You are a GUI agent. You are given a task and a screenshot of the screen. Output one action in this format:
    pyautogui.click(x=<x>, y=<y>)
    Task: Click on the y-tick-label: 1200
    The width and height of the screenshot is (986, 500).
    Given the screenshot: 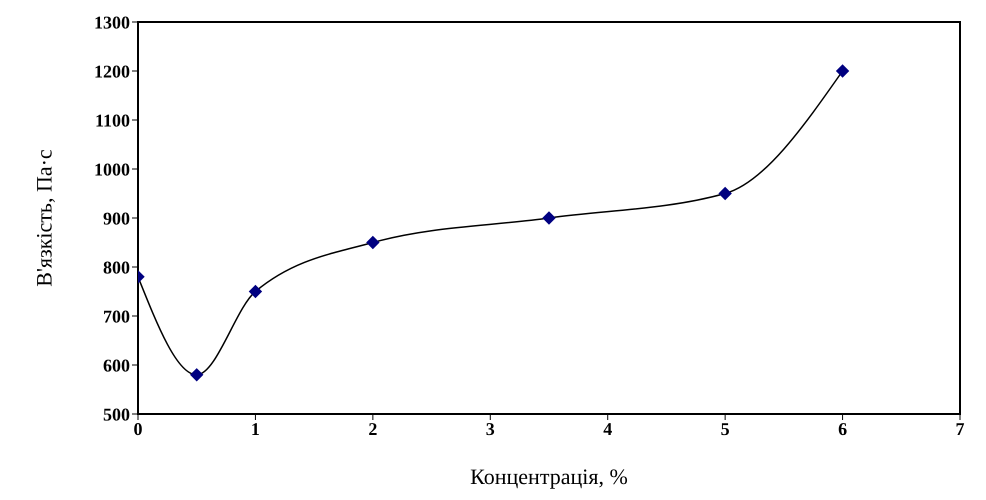 What is the action you would take?
    pyautogui.click(x=112, y=71)
    